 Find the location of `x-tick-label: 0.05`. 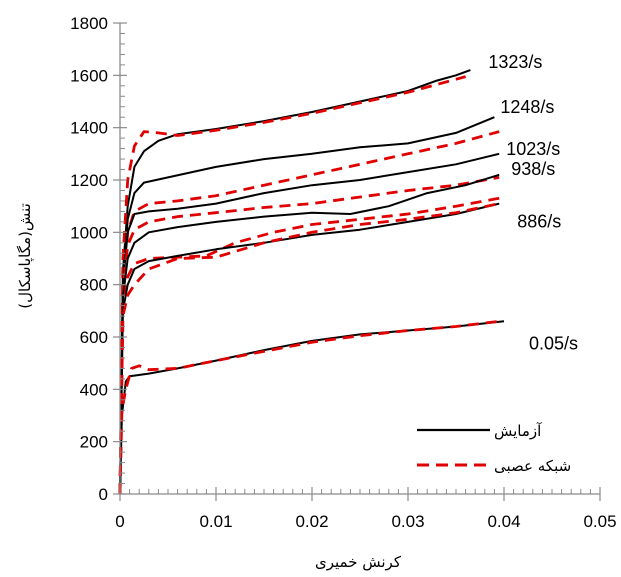

x-tick-label: 0.05 is located at coordinates (599, 521).